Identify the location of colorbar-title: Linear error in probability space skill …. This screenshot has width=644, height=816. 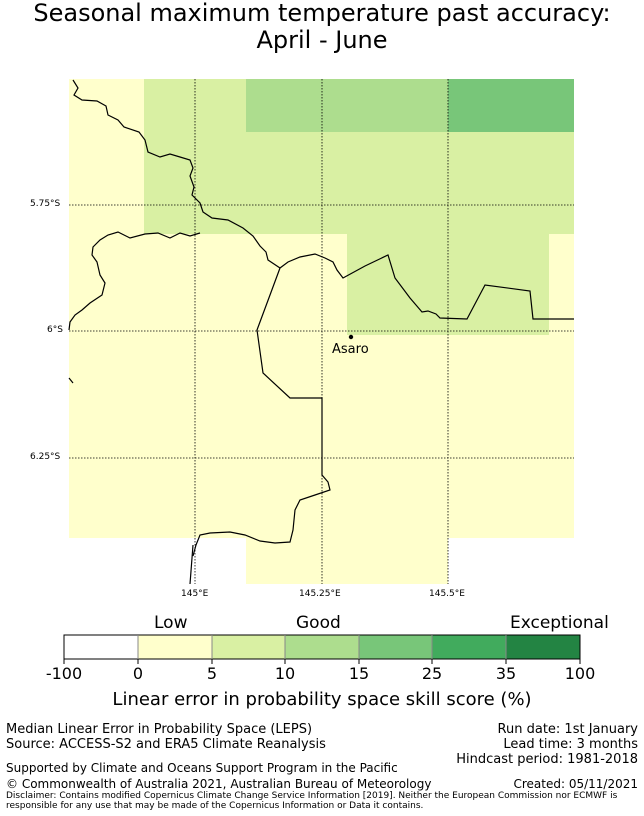
(322, 699).